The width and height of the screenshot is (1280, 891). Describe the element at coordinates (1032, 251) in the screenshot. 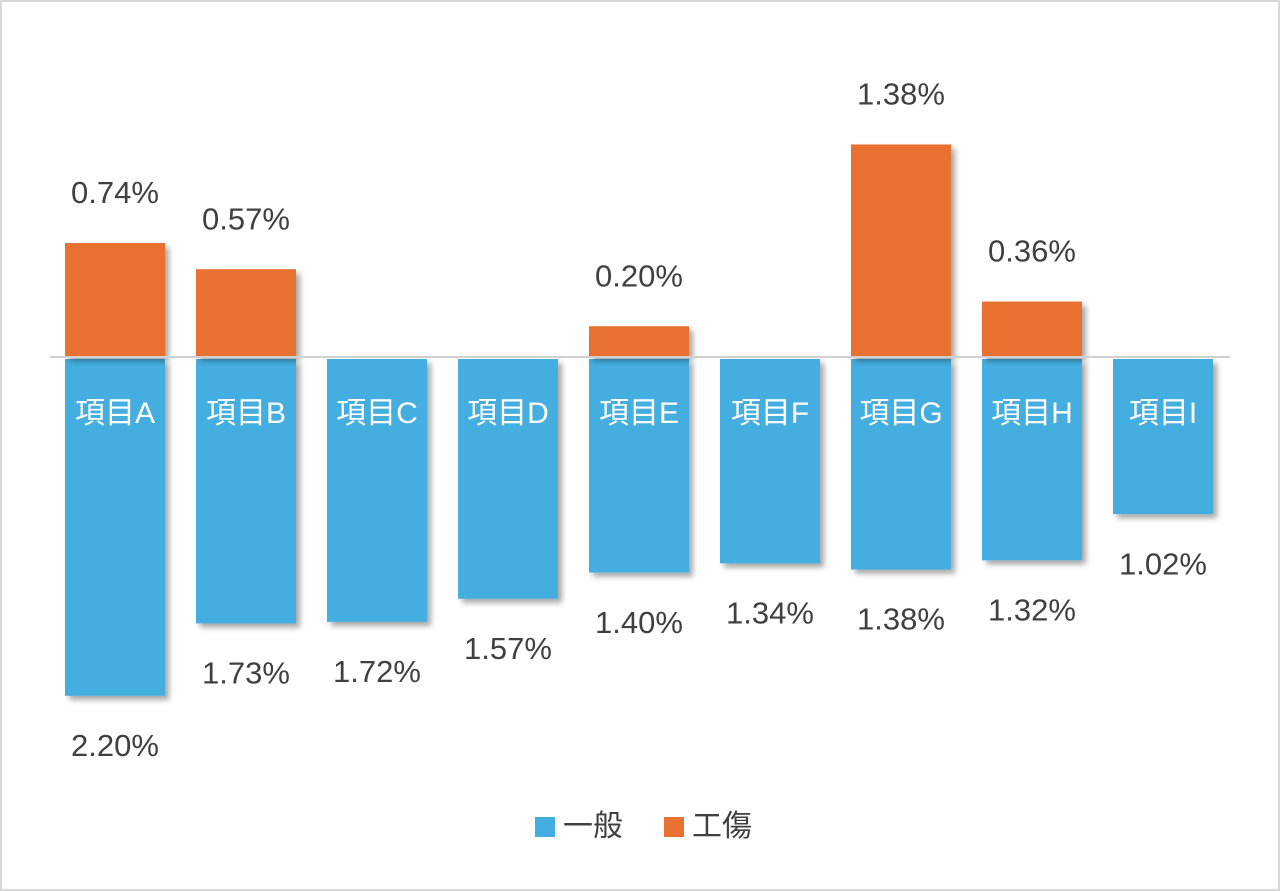

I see `data-label: 0.36%` at that location.